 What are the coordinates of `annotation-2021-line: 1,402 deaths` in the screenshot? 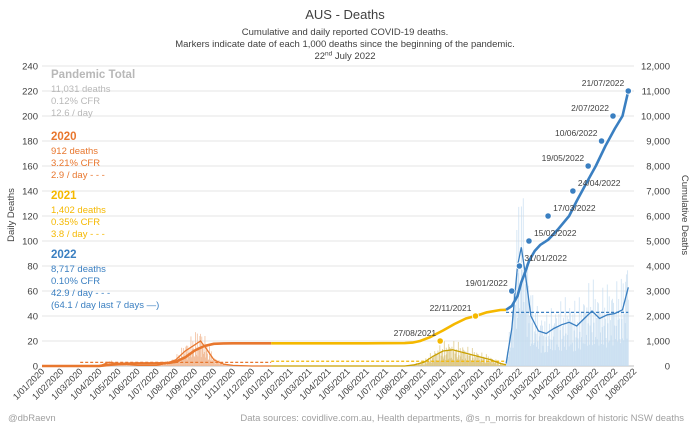 It's located at (78, 210).